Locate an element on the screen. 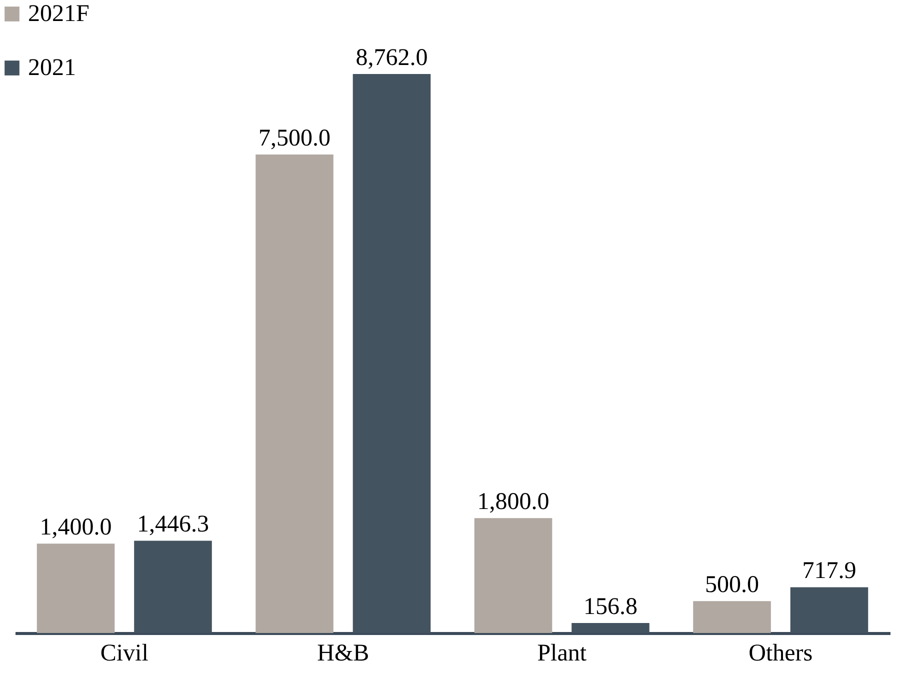  data-label: 1,446.3 is located at coordinates (172, 525).